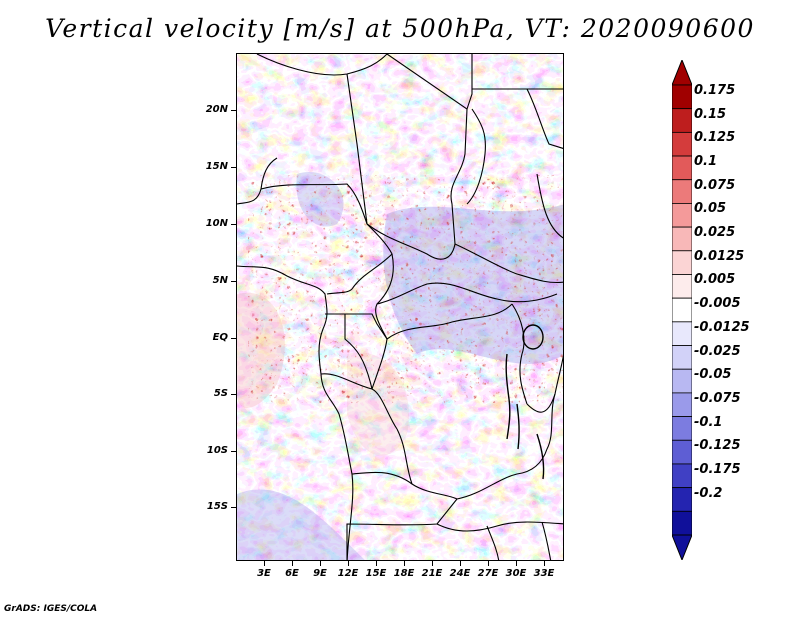  Describe the element at coordinates (717, 398) in the screenshot. I see `colorbar-label: -0.075` at that location.